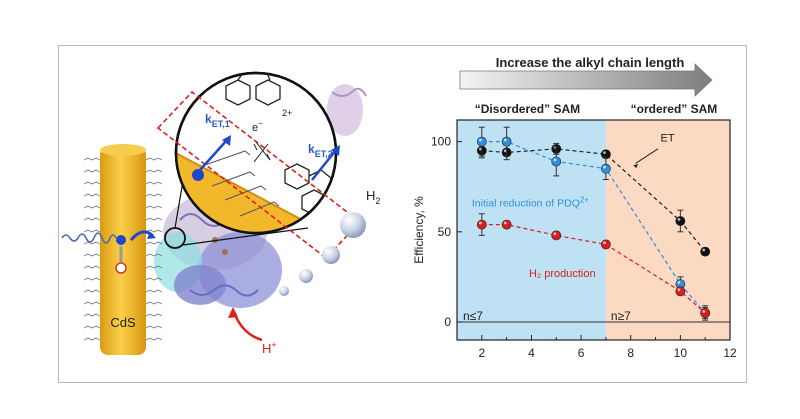  I want to click on cds-label: CdS, so click(123, 322).